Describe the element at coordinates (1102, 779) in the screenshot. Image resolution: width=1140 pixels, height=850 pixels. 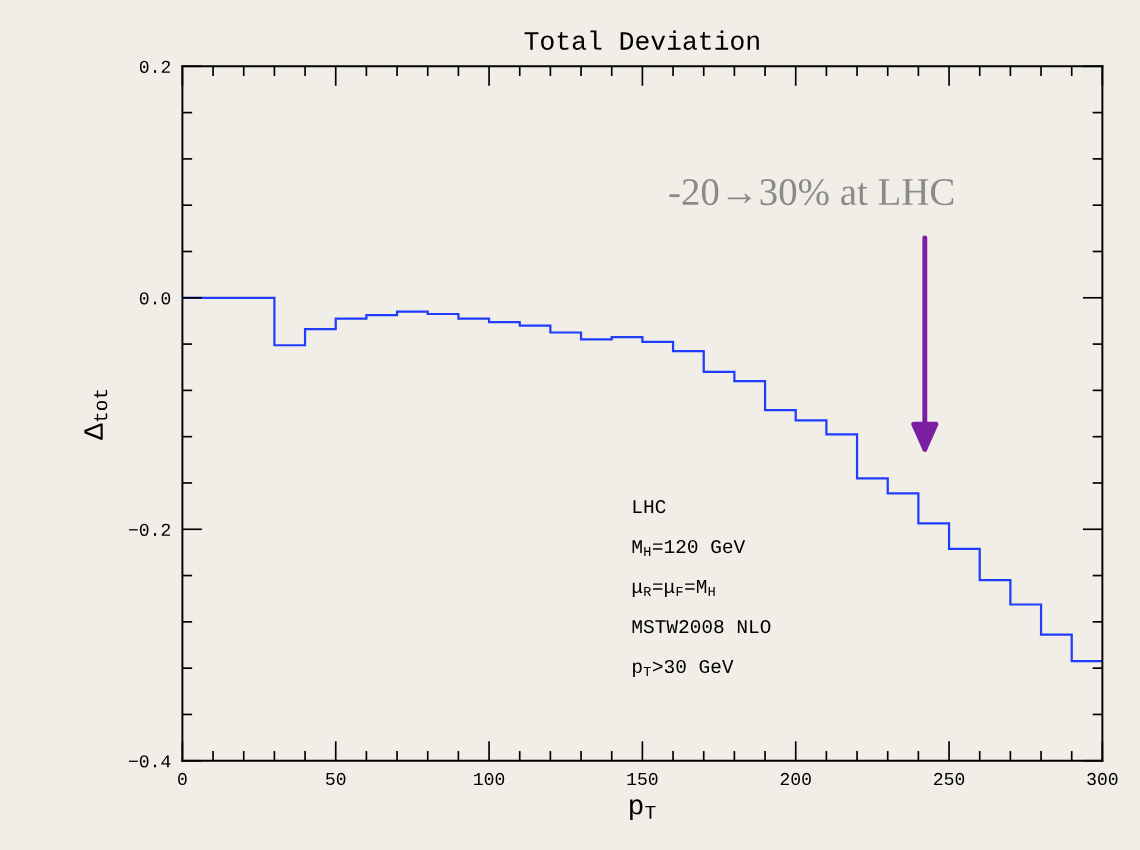
I see `x-tick-label: 300` at that location.